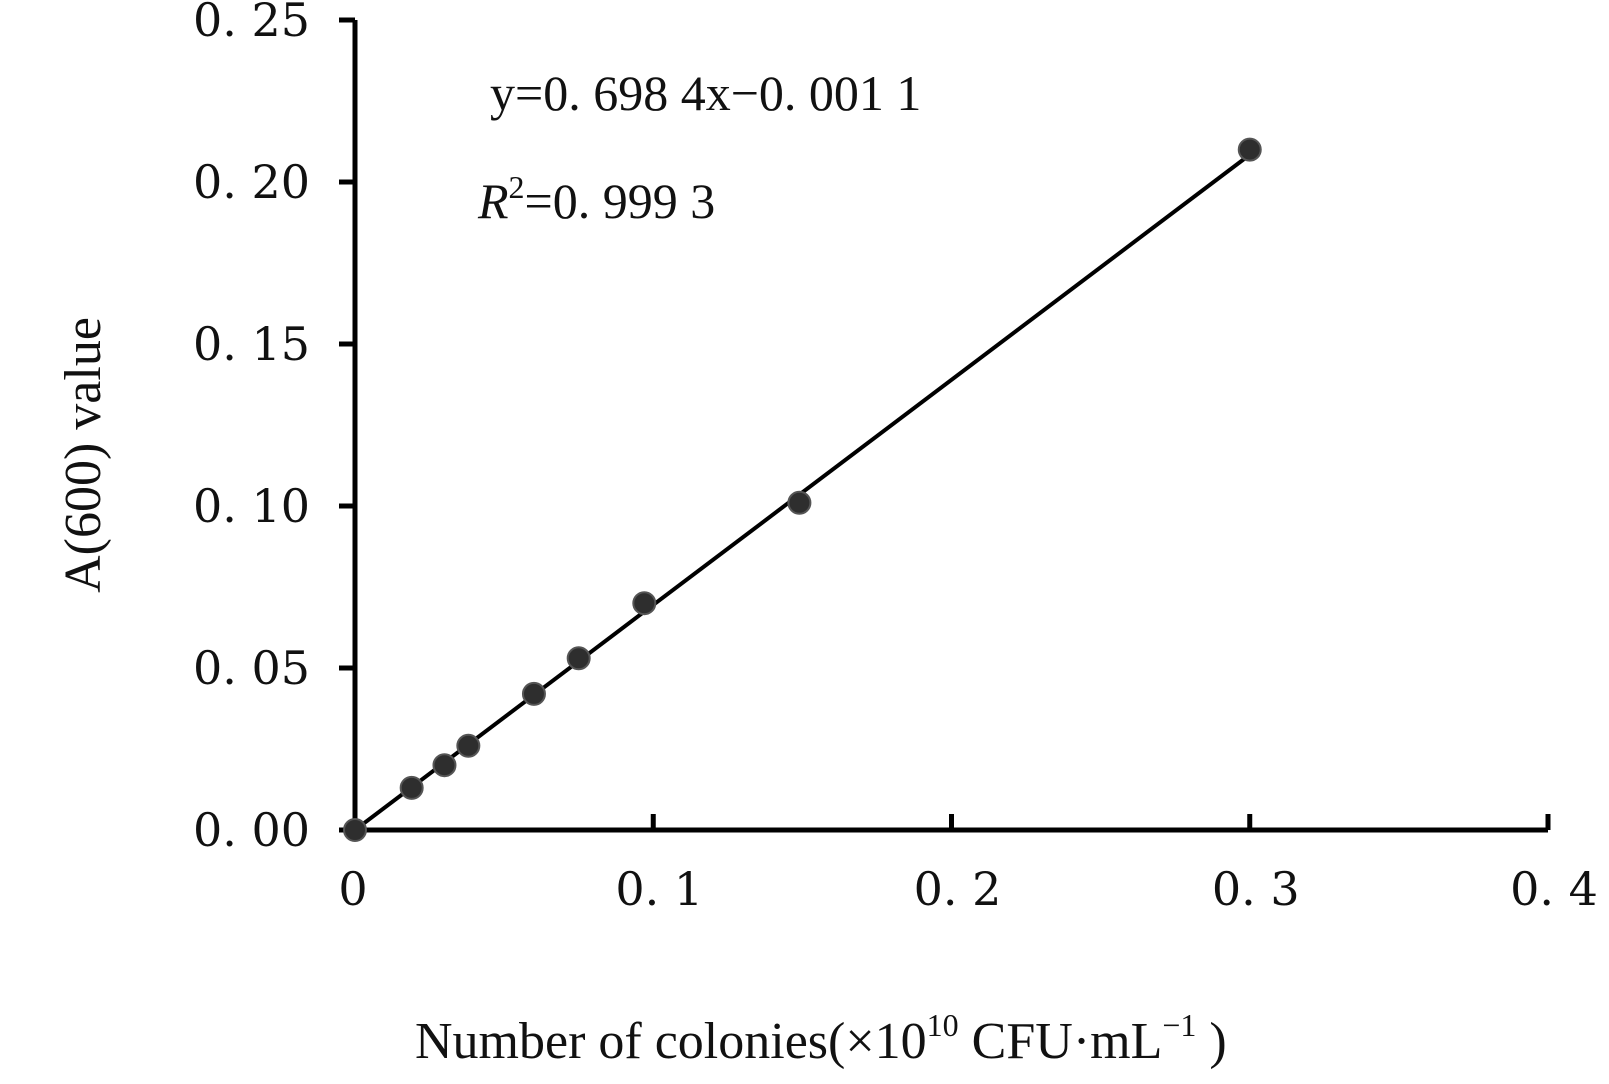  Describe the element at coordinates (251, 830) in the screenshot. I see `y-tick-label: 0. 00` at that location.